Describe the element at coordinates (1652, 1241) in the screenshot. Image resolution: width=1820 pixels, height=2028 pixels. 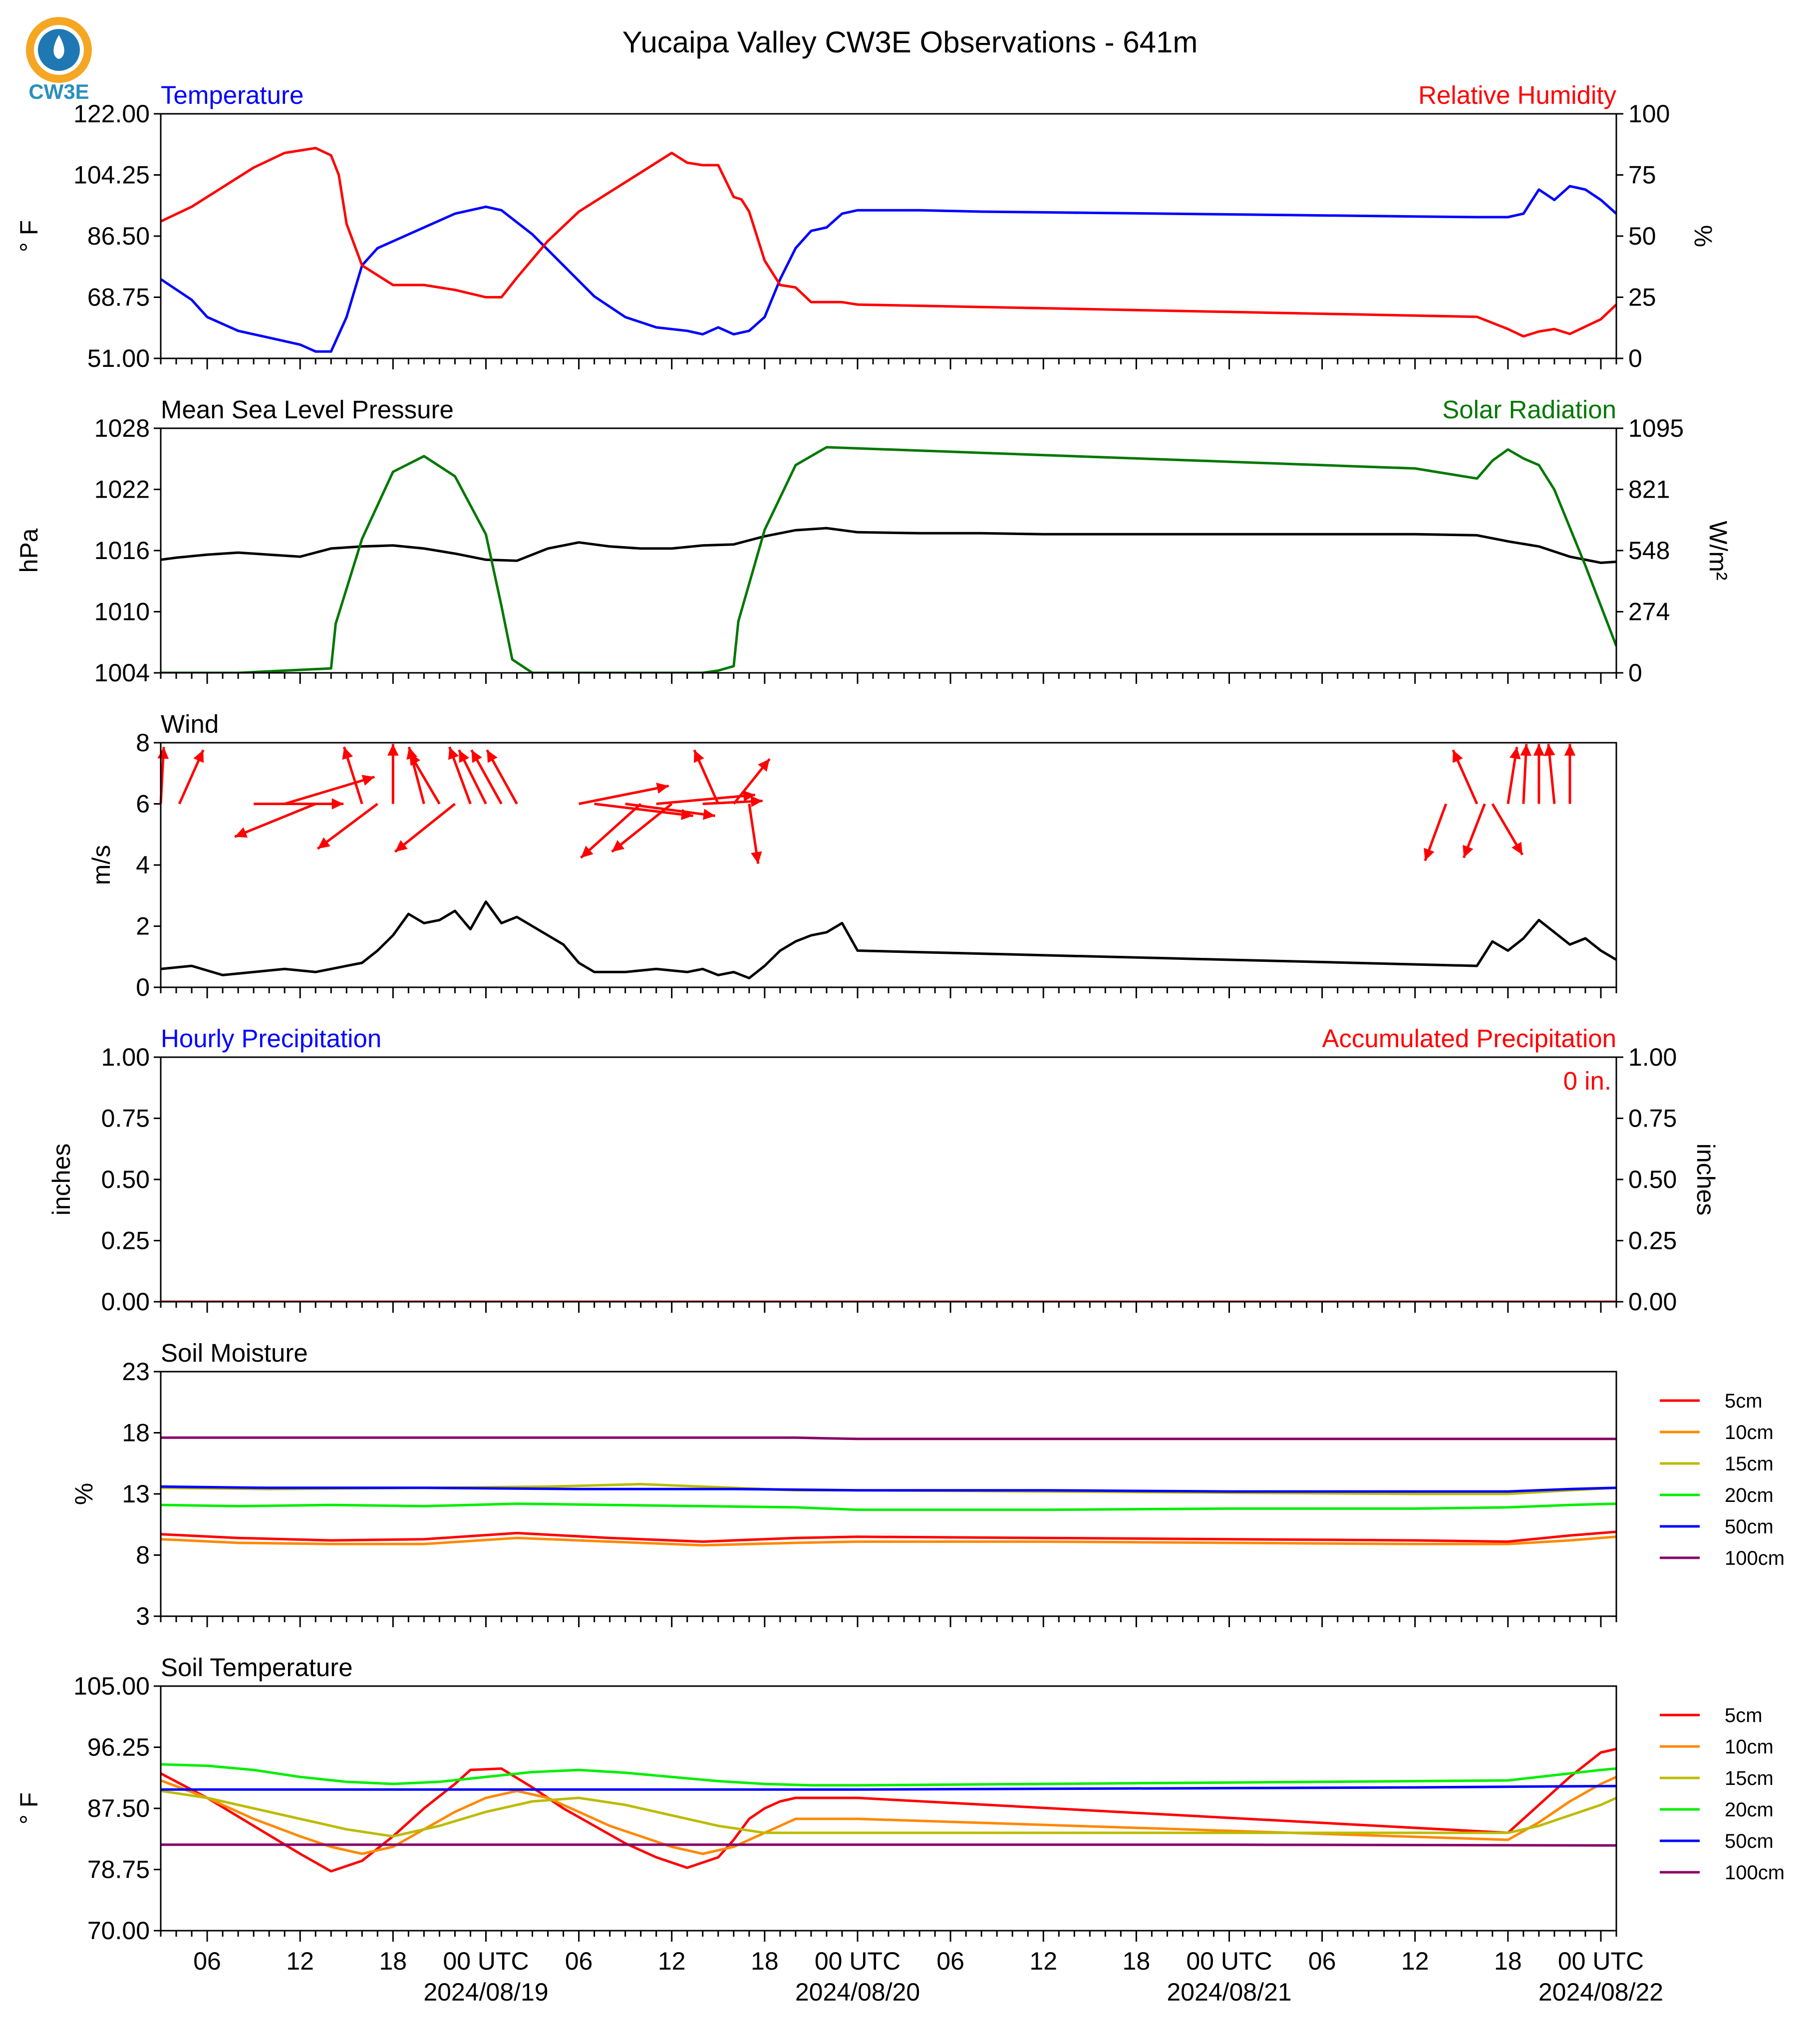
I see `y-right-tick-label: 0.25` at that location.